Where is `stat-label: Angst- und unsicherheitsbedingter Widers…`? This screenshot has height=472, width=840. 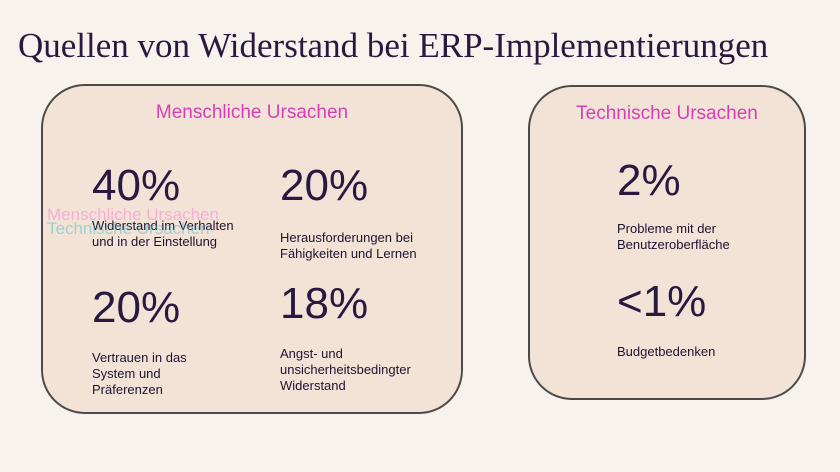 stat-label: Angst- und unsicherheitsbedingter Widers… is located at coordinates (345, 369).